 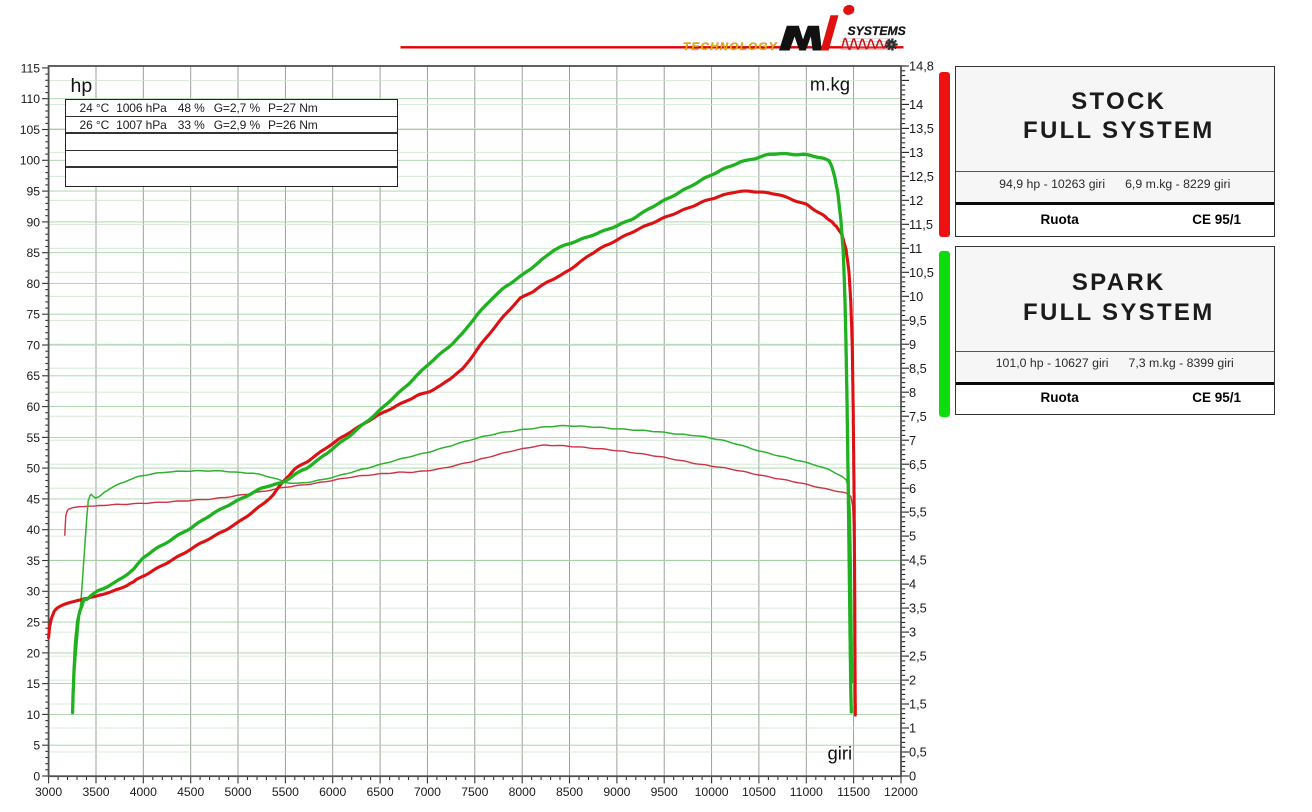 What do you see at coordinates (918, 656) in the screenshot?
I see `svg-text: 2,5` at bounding box center [918, 656].